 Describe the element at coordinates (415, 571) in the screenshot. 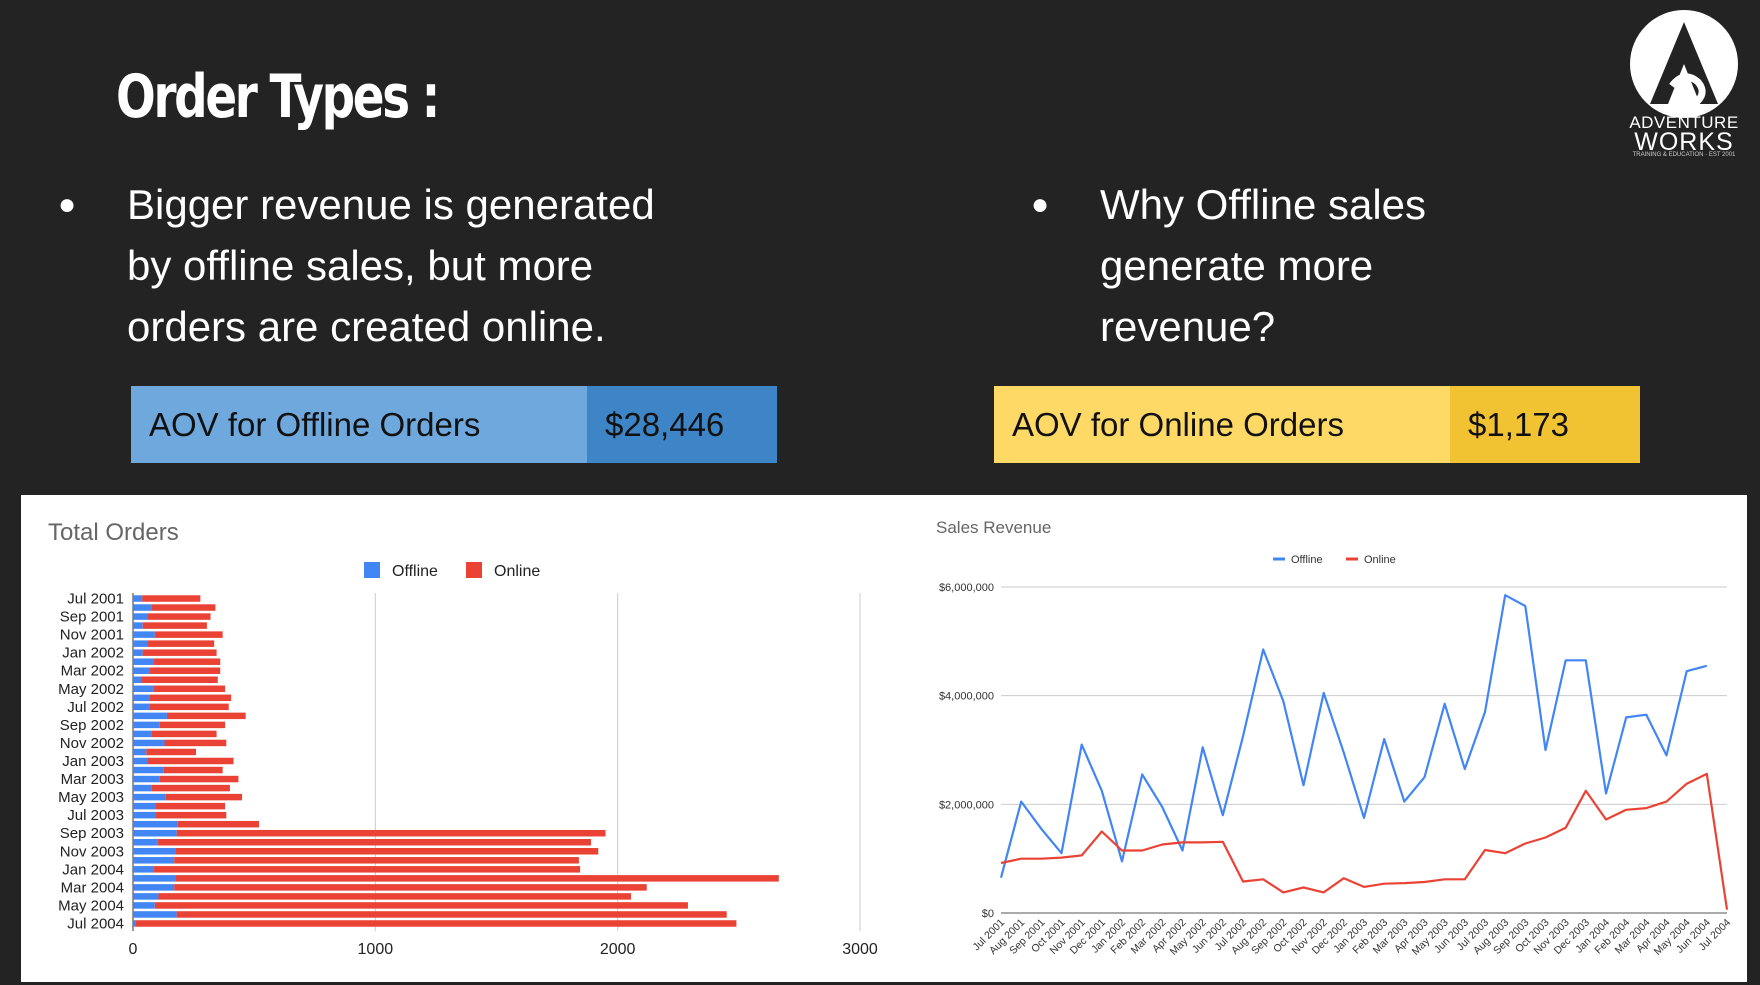

I see `legend-label-offline: Offline` at that location.